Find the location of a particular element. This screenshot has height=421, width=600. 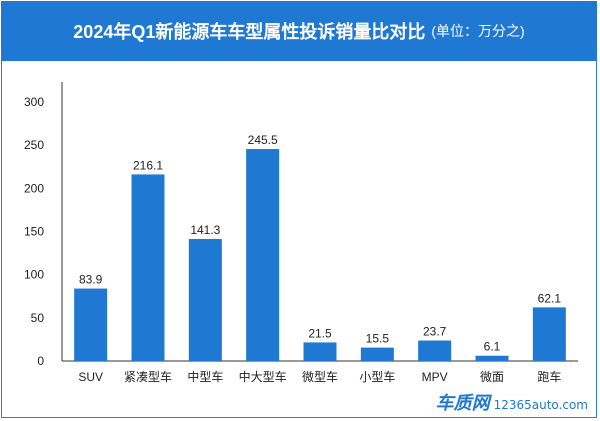

y-tick-label: 50 is located at coordinates (38, 318).